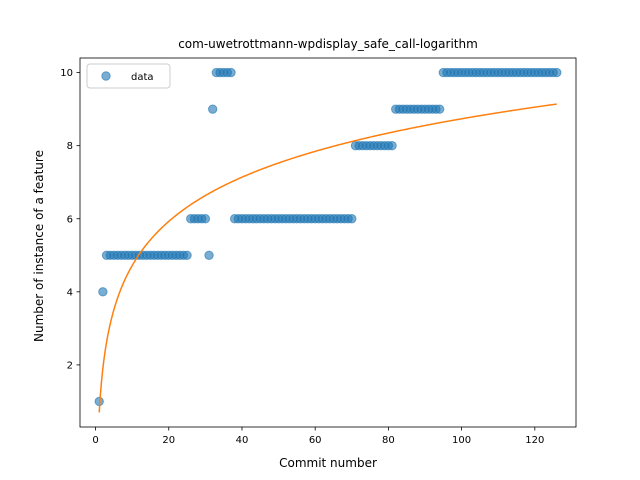 The height and width of the screenshot is (480, 640). Describe the element at coordinates (66, 73) in the screenshot. I see `y-tick-label: 10` at that location.